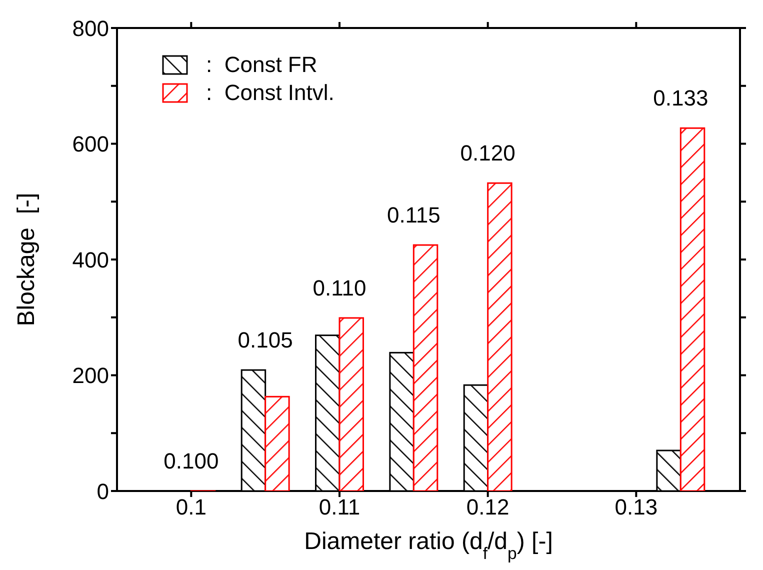 Image resolution: width=763 pixels, height=570 pixels. Describe the element at coordinates (102, 491) in the screenshot. I see `y-tick-label: 0` at that location.